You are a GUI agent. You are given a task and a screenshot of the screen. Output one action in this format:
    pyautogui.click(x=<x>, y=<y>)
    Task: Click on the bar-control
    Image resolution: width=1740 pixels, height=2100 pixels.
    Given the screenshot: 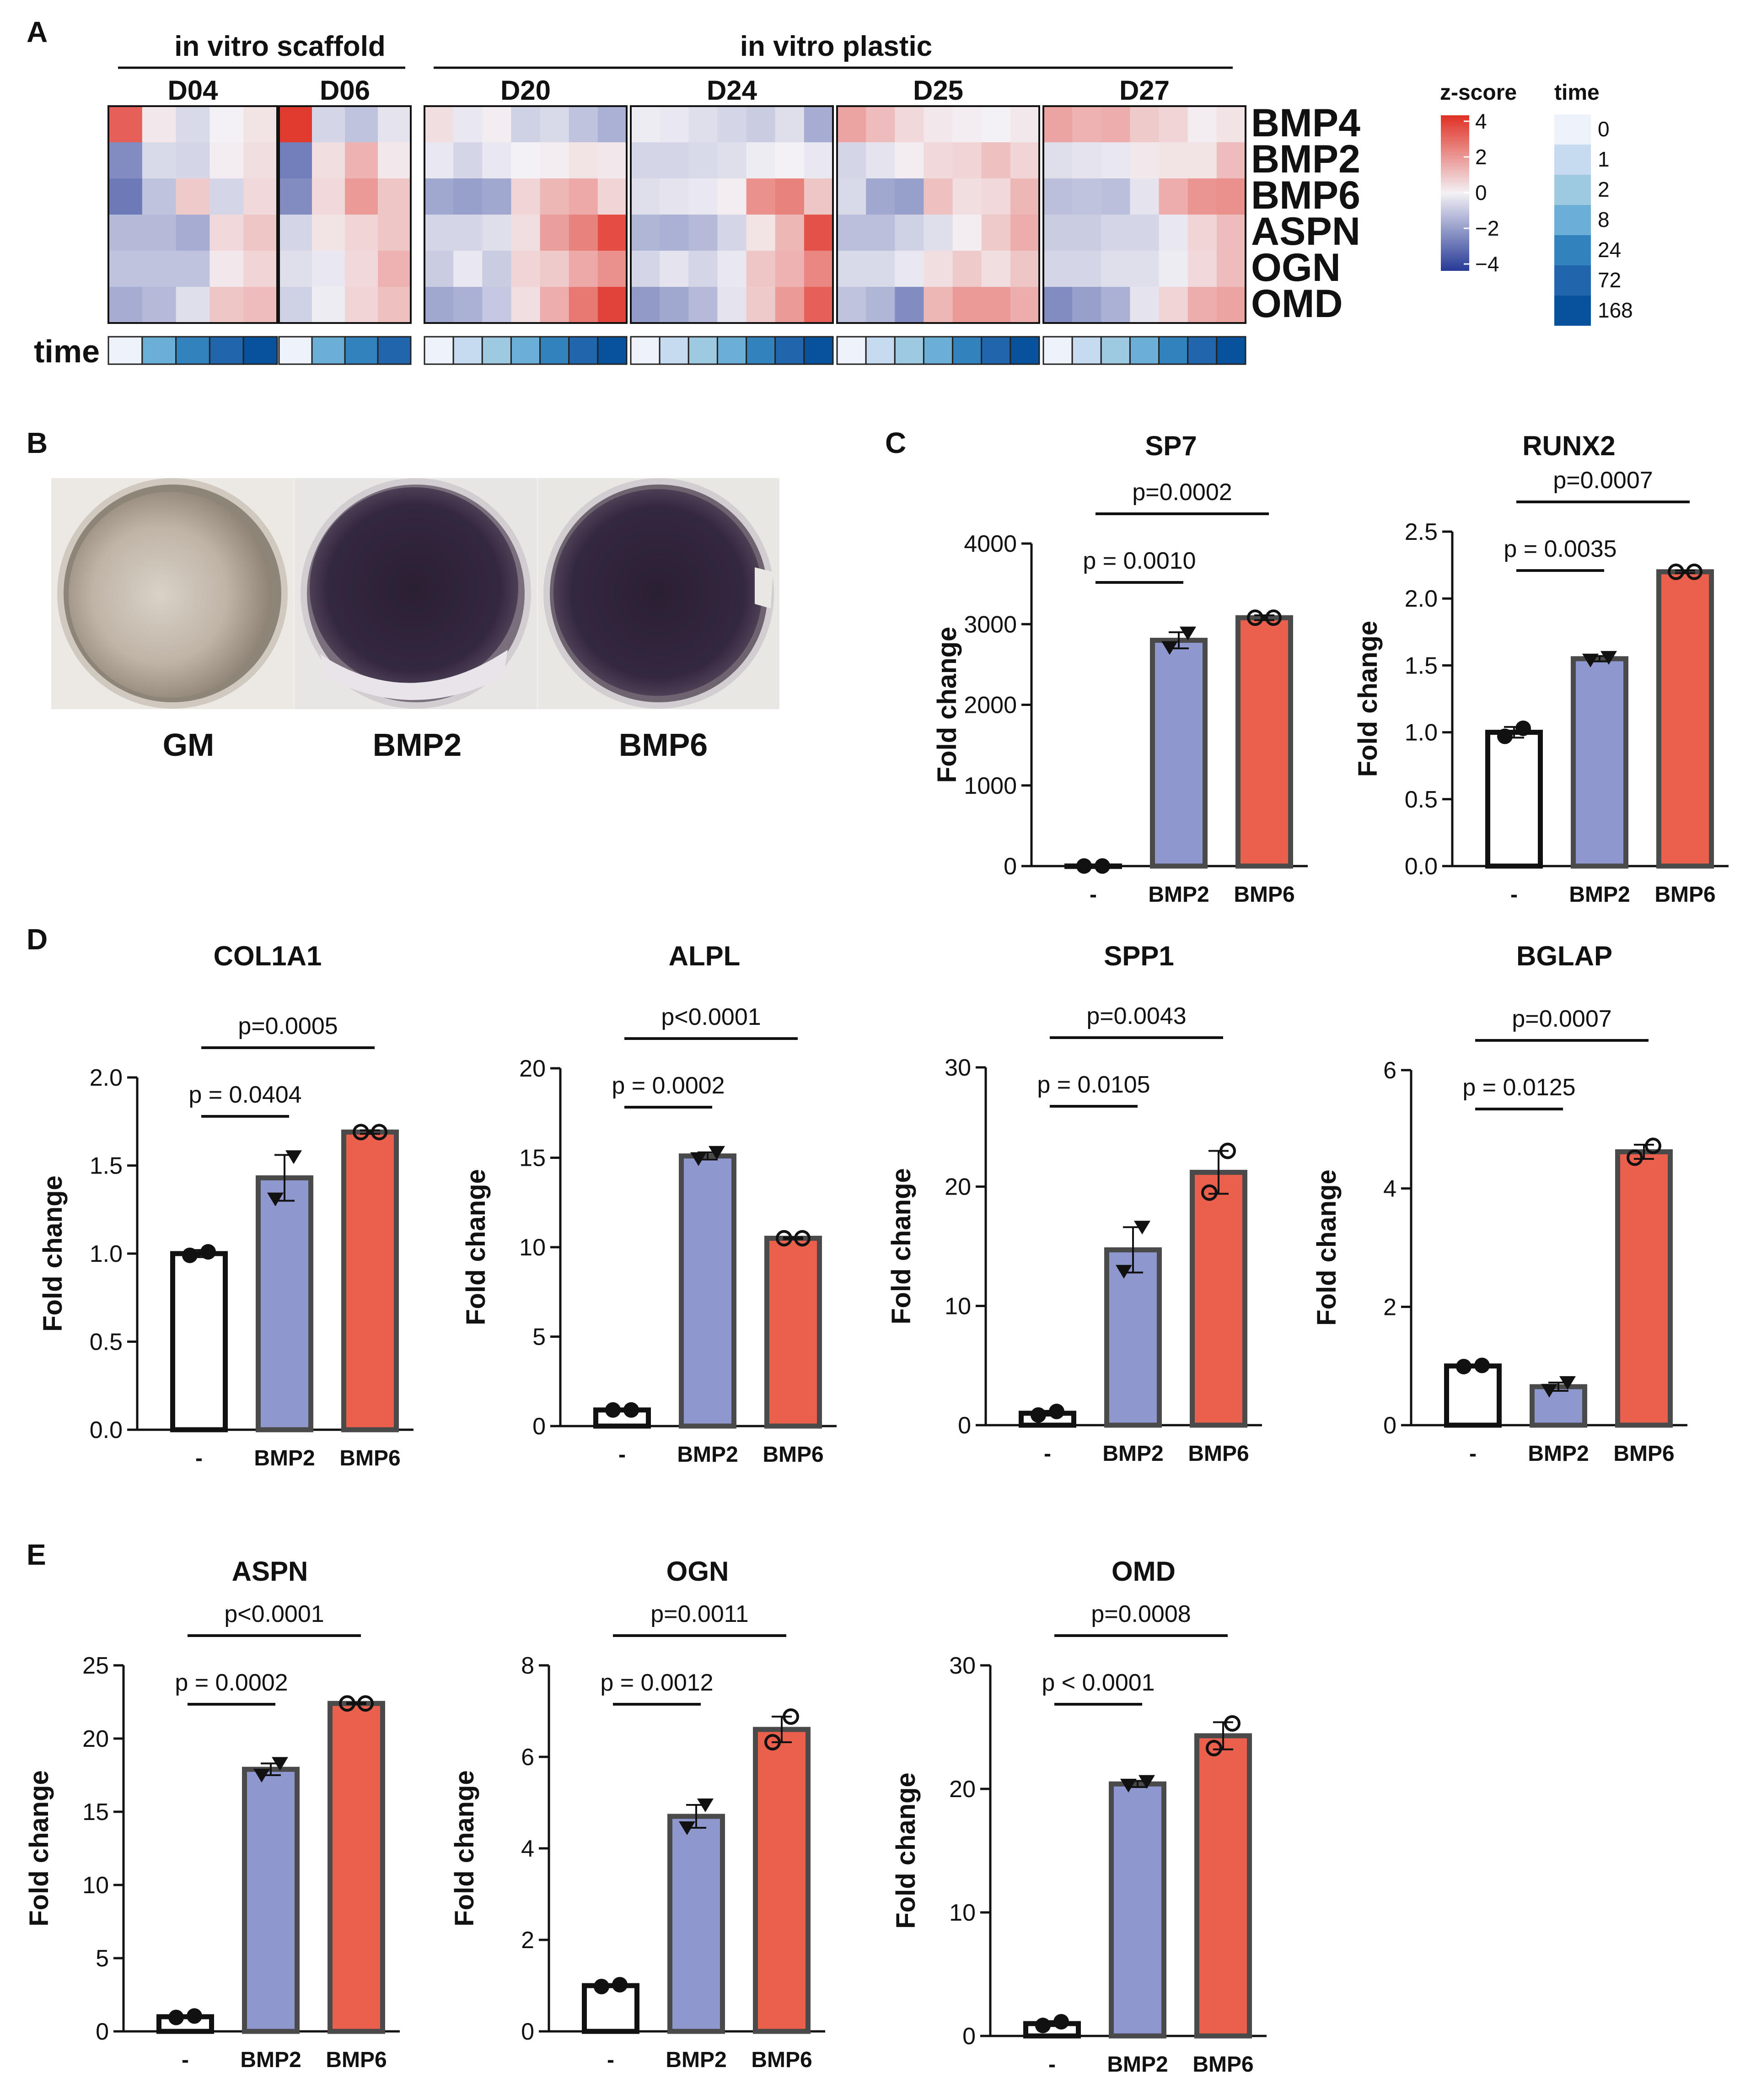 What is the action you would take?
    pyautogui.click(x=622, y=1418)
    